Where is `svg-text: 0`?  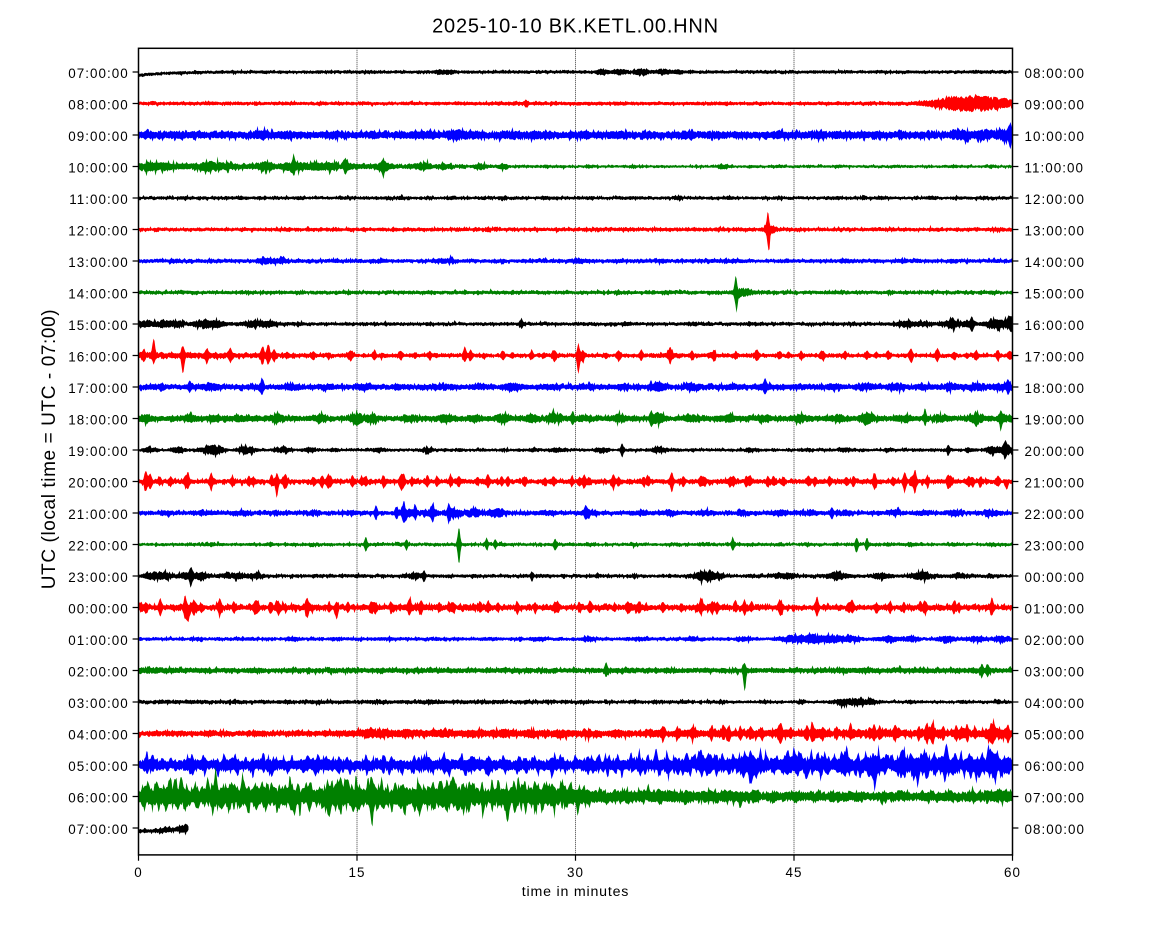 svg-text: 0 is located at coordinates (138, 872).